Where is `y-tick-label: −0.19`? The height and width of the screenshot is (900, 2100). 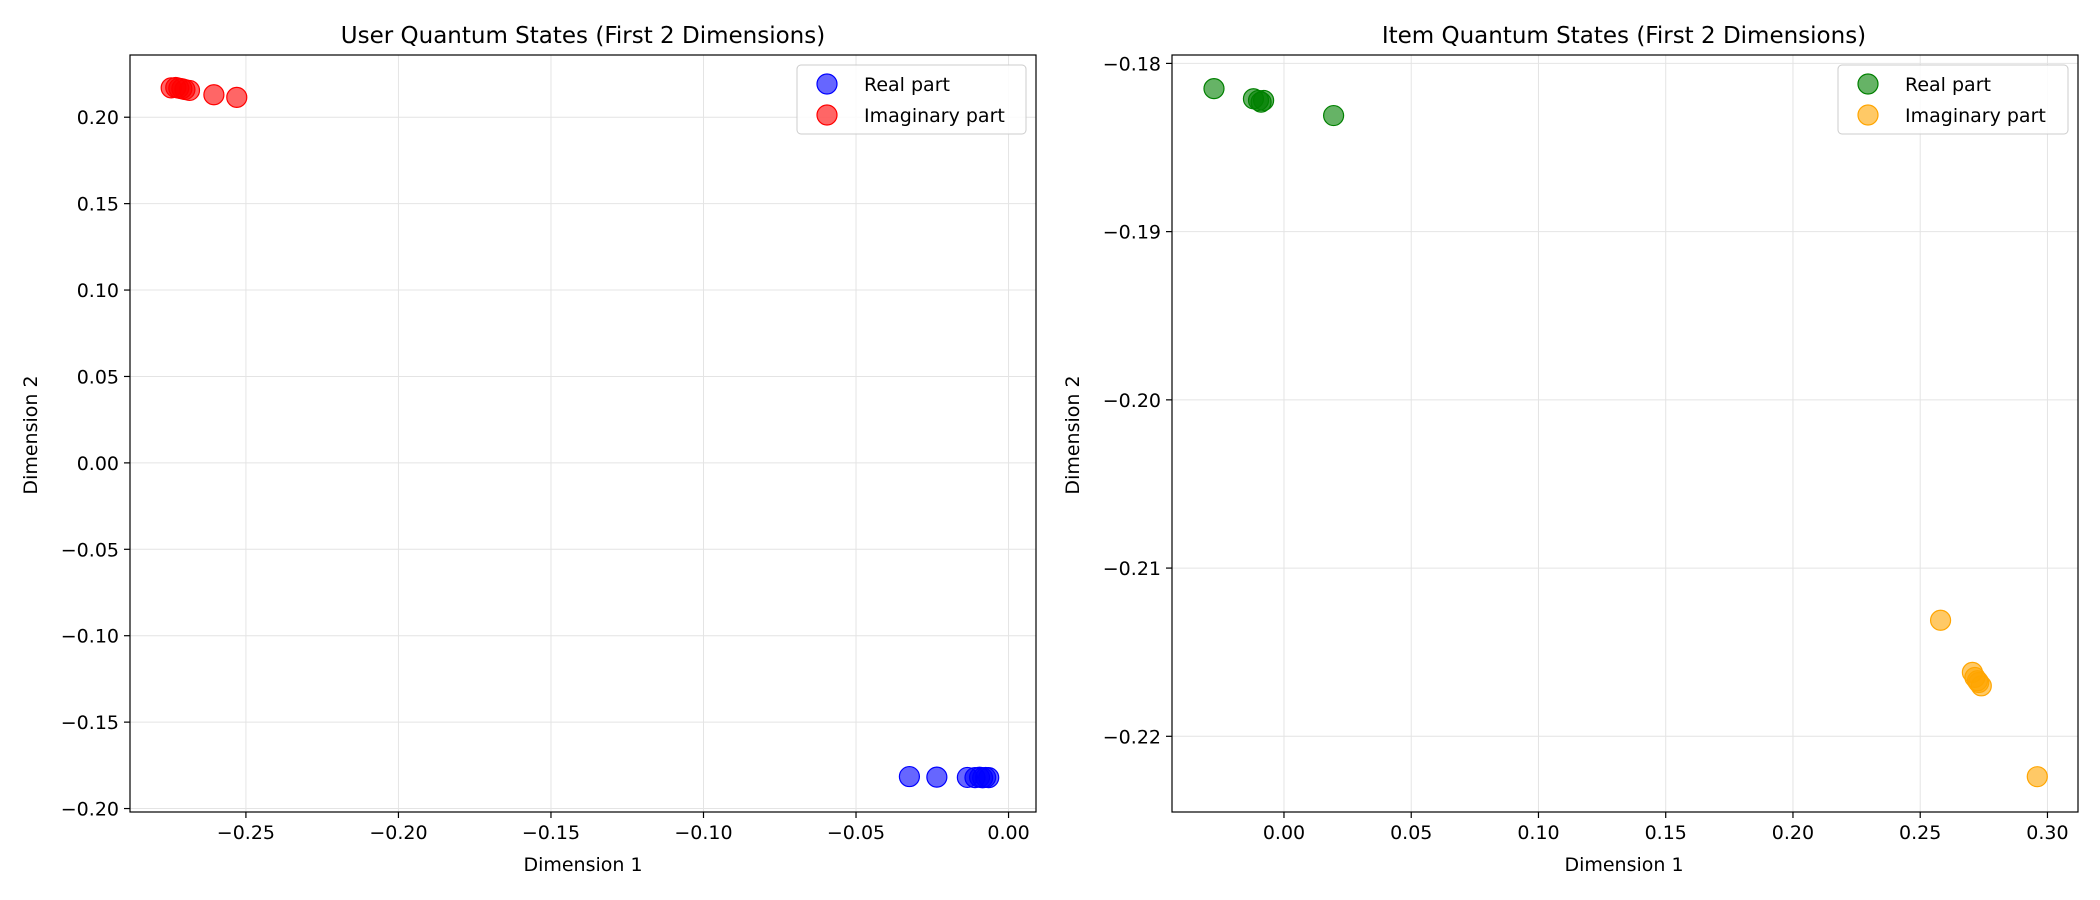 y-tick-label: −0.19 is located at coordinates (1132, 233).